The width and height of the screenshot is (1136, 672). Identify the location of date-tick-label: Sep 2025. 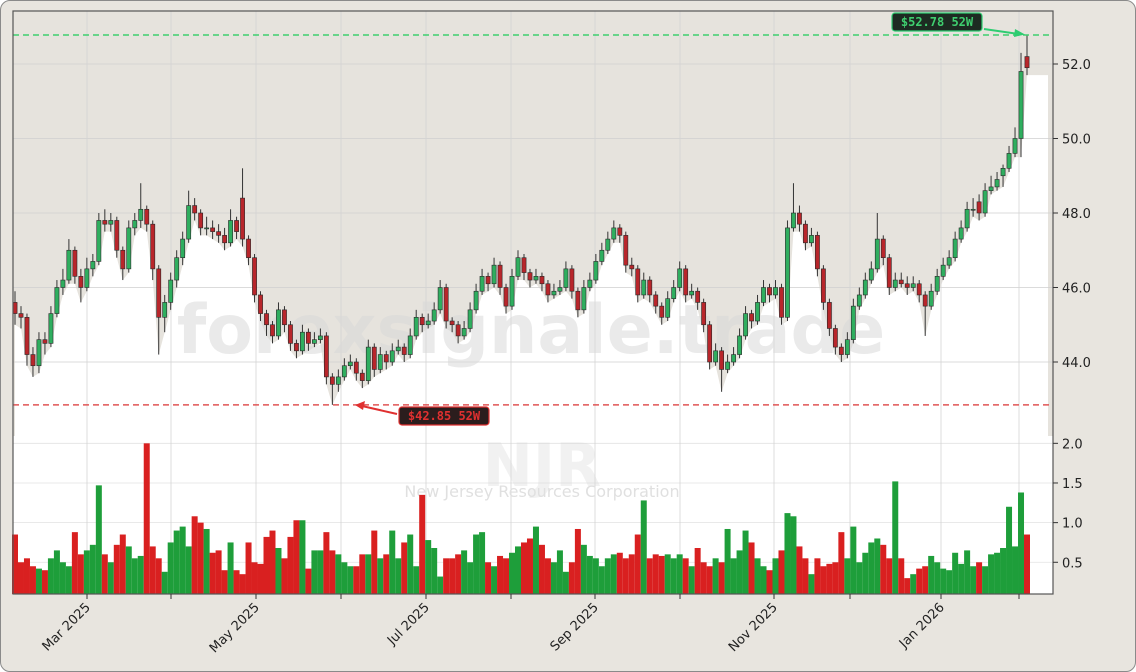
(575, 627).